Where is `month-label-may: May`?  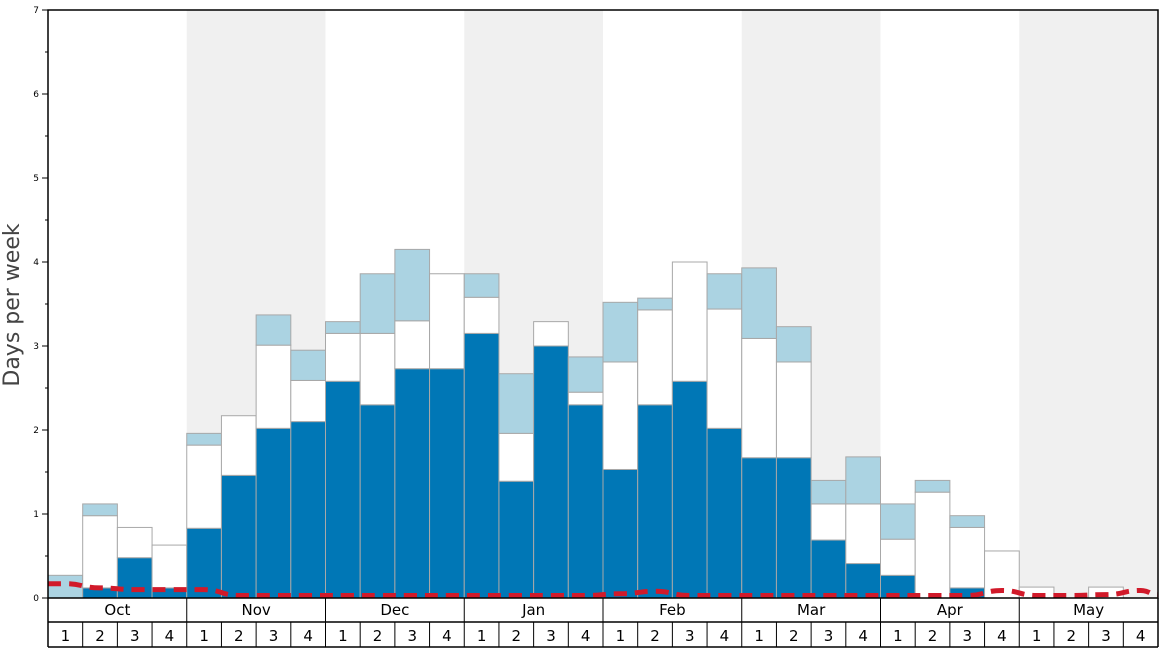 month-label-may: May is located at coordinates (1088, 610).